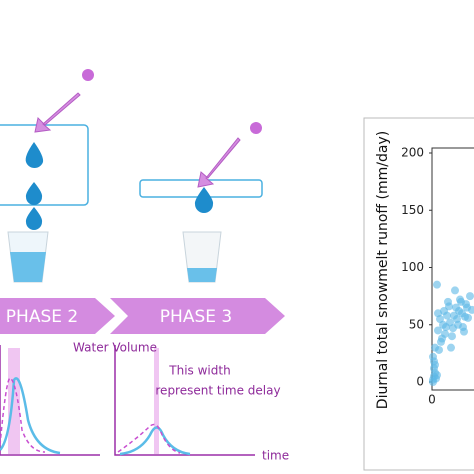 Image resolution: width=474 pixels, height=474 pixels. I want to click on y-tick-label: 50, so click(416, 324).